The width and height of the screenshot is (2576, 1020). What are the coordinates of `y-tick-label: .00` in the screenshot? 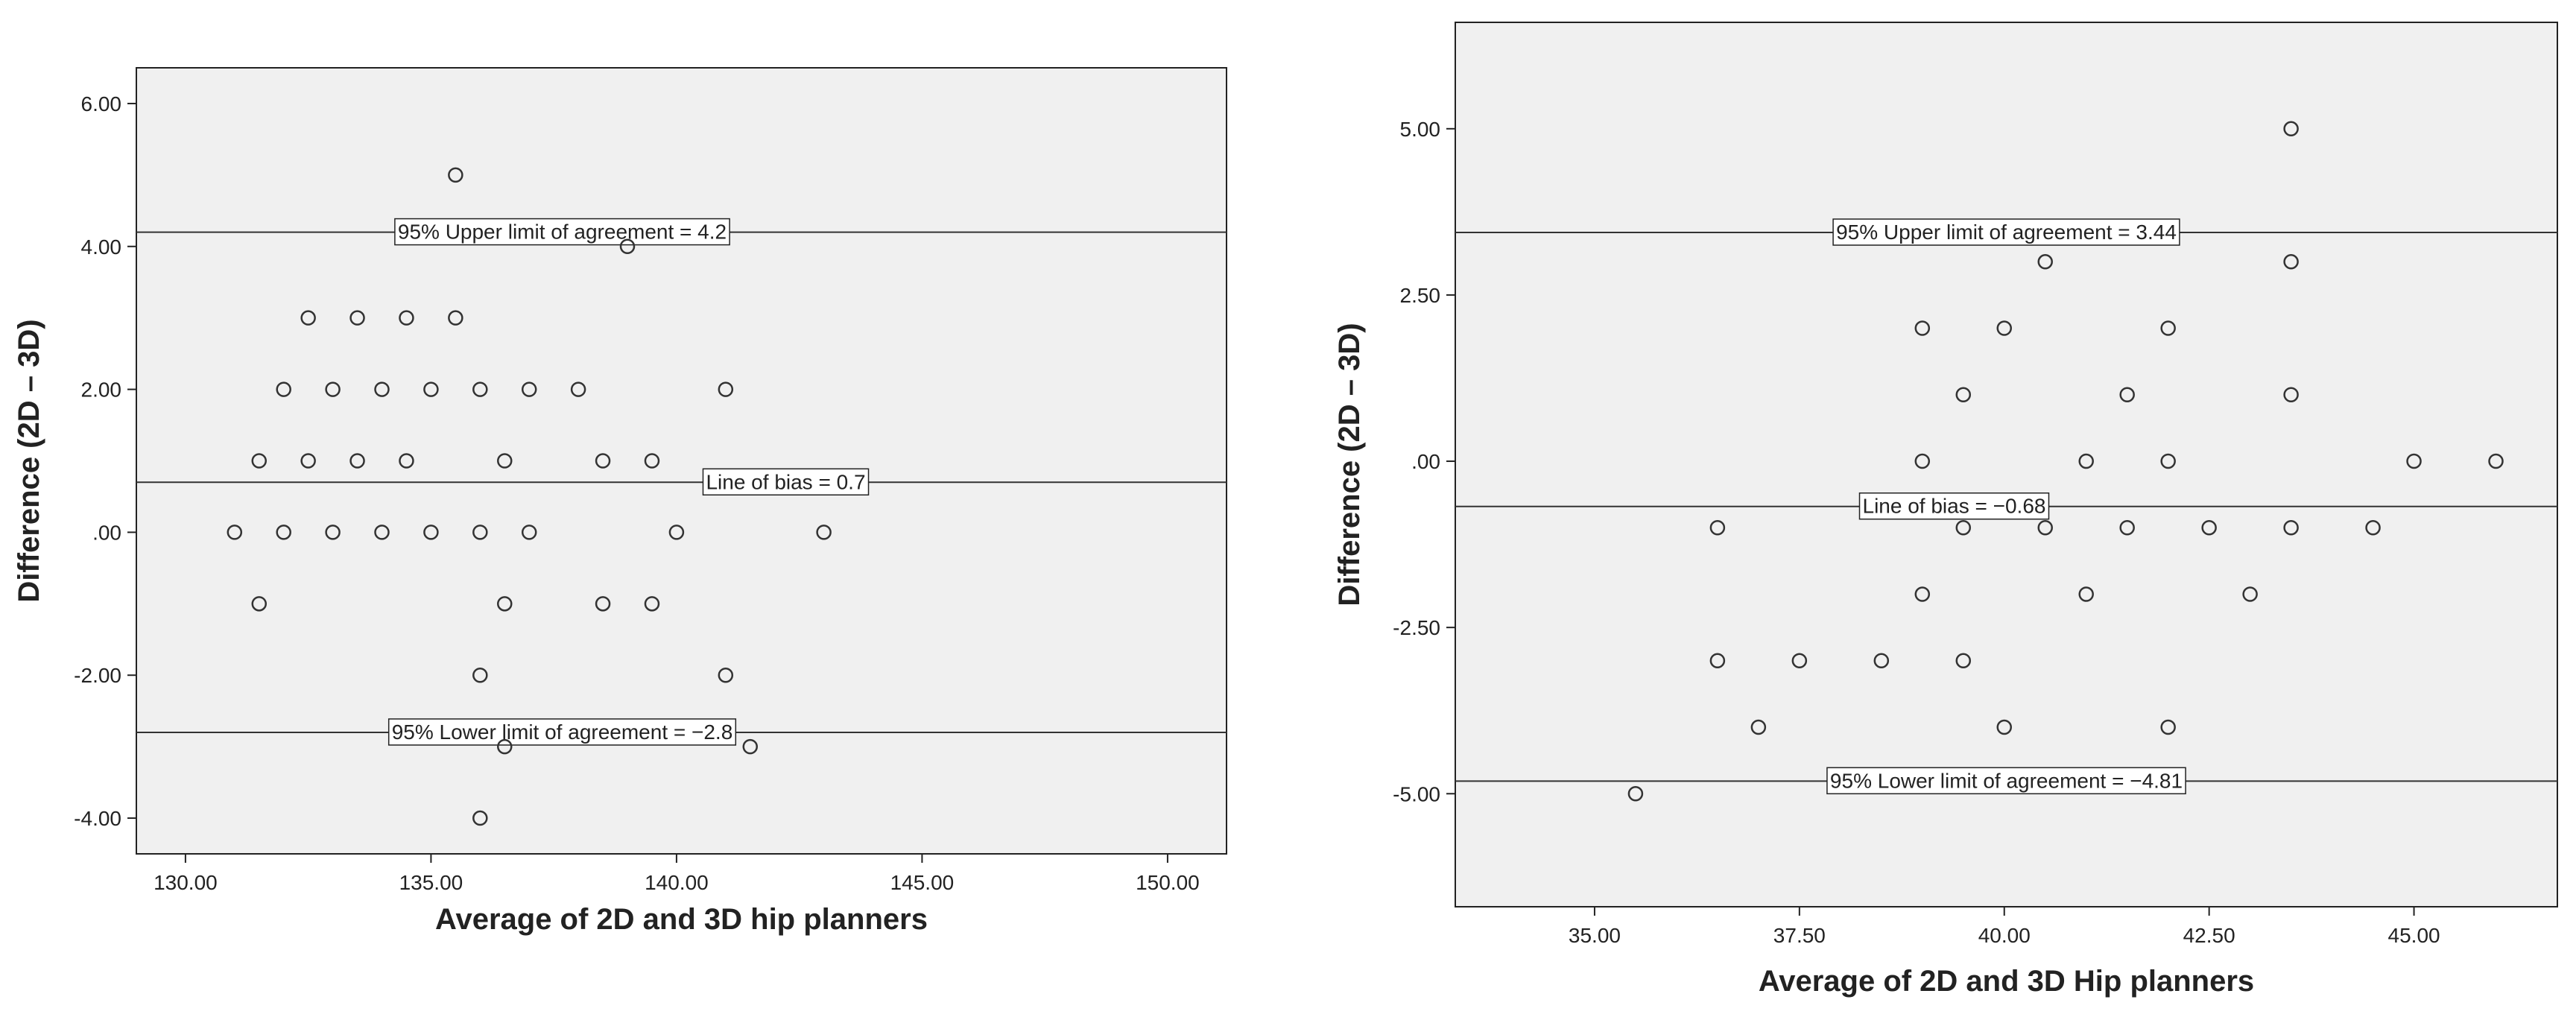 It's located at (106, 532).